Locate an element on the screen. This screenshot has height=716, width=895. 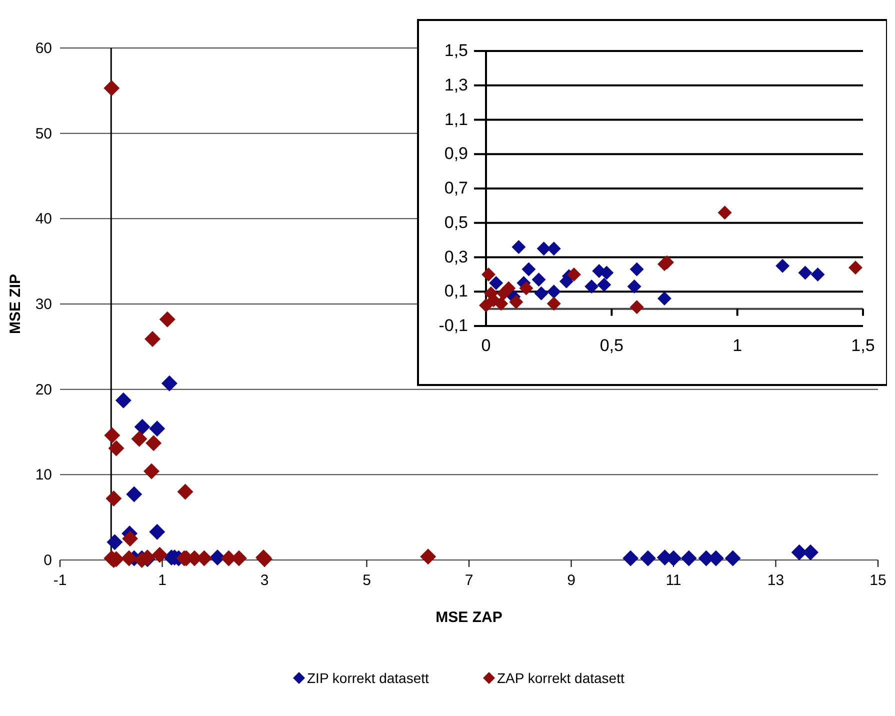
y-tick-label: 0,7 is located at coordinates (456, 188).